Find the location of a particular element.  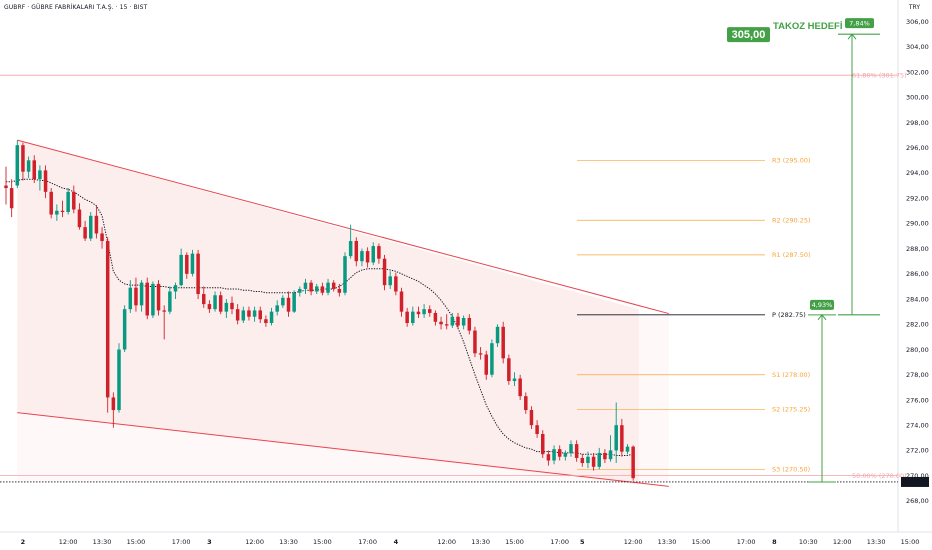

x-tick-label: 3 is located at coordinates (209, 542).